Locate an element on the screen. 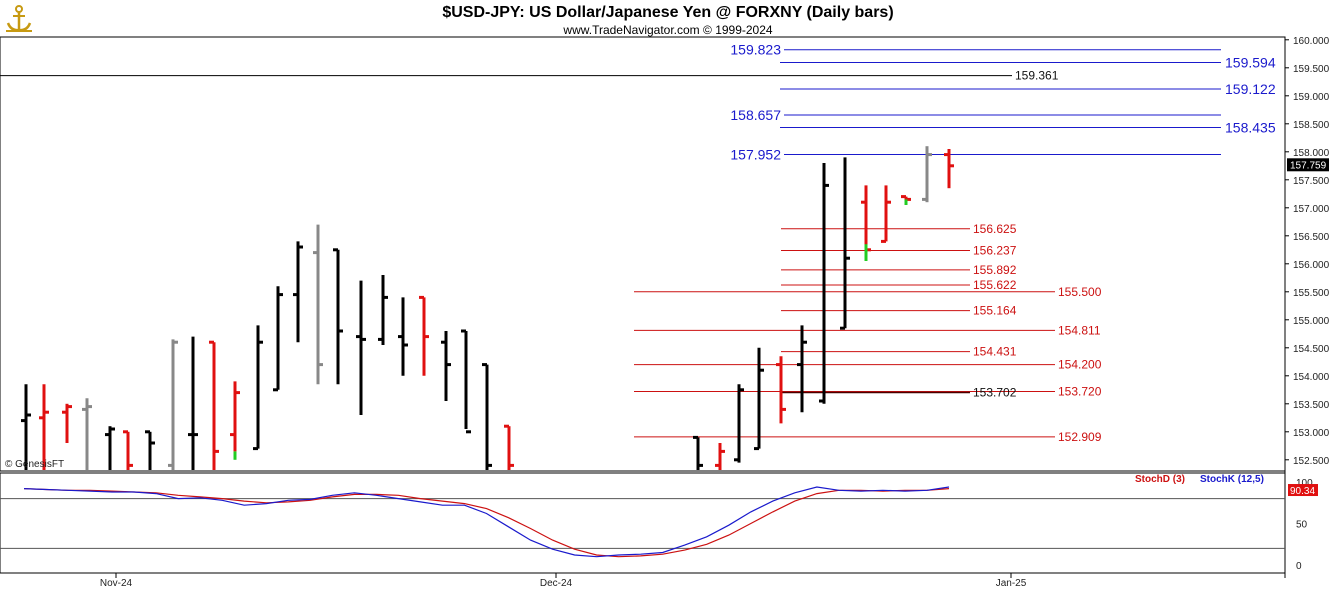  anchor-logo-icon is located at coordinates (19, 18).